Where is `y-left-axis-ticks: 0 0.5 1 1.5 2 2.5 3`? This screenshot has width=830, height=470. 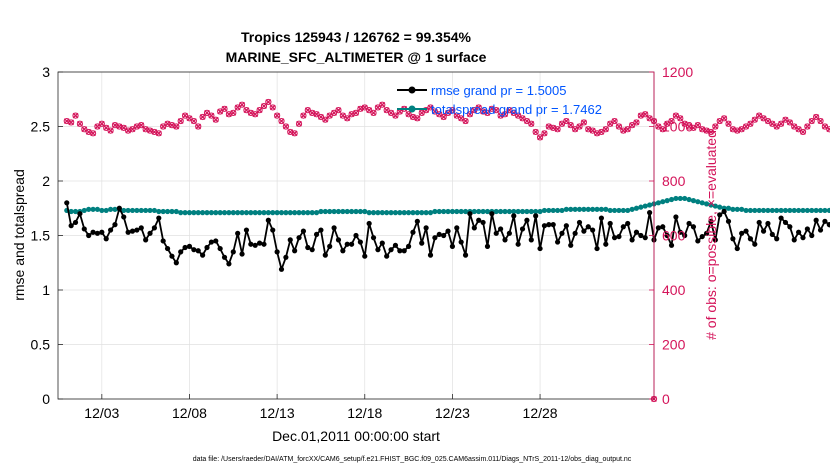
y-left-axis-ticks: 0 0.5 1 1.5 2 2.5 3 is located at coordinates (47, 235).